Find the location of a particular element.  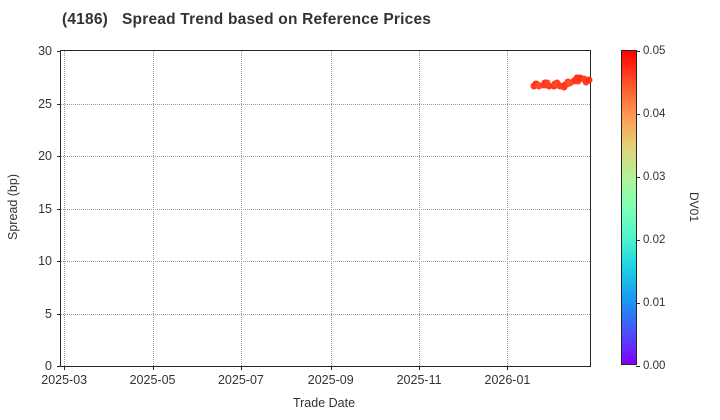

y-axis-label: Spread (bp) is located at coordinates (13, 207).